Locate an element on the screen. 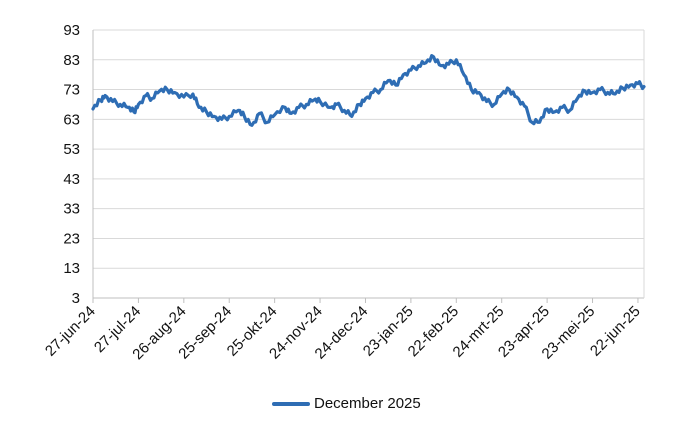 The width and height of the screenshot is (700, 430). series-lines is located at coordinates (368, 90).